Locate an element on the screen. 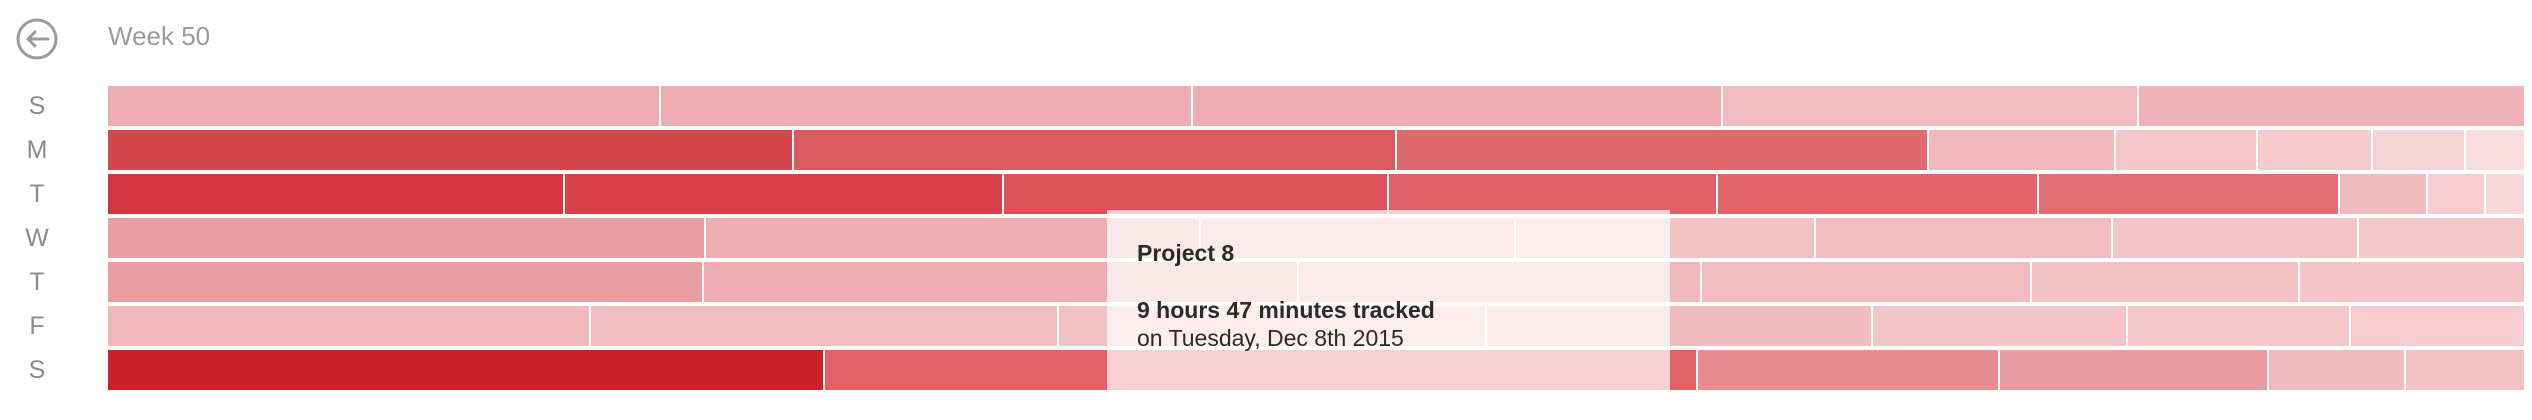 The image size is (2532, 420). day-row-monday is located at coordinates (1316, 150).